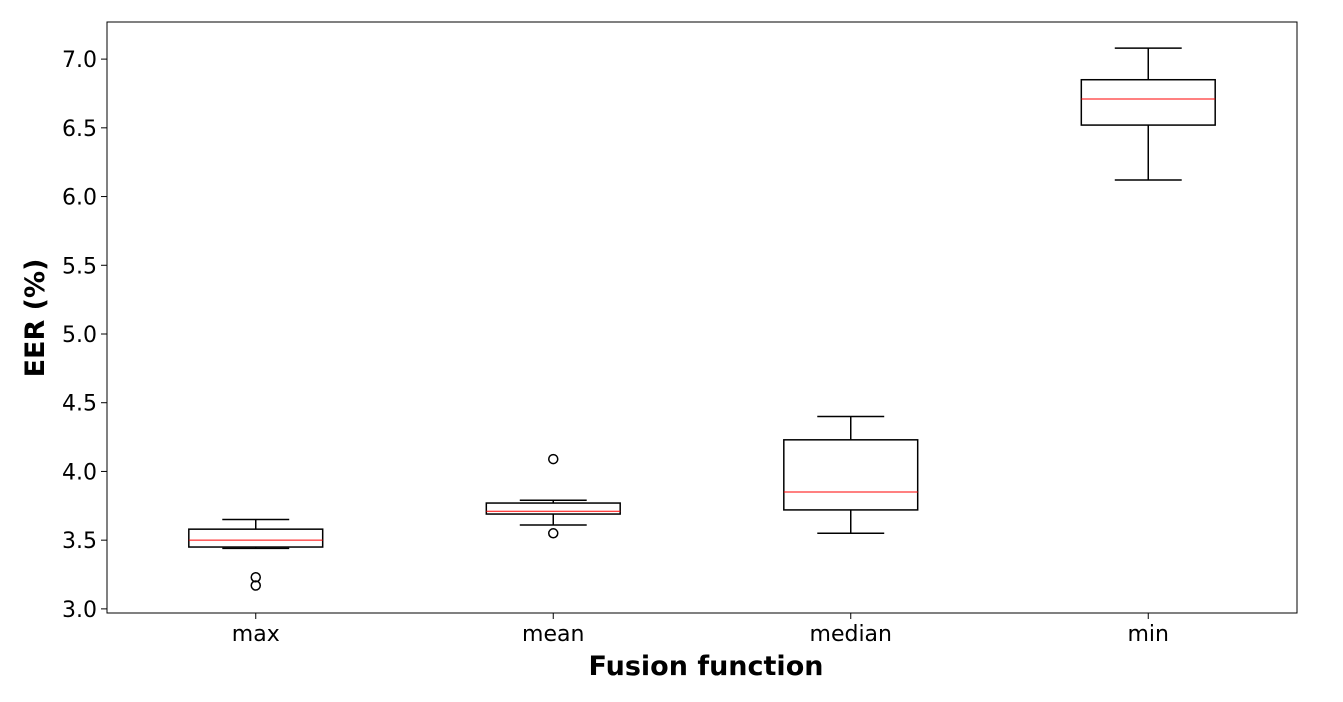 The width and height of the screenshot is (1343, 702). I want to click on x-tick-label: mean, so click(553, 634).